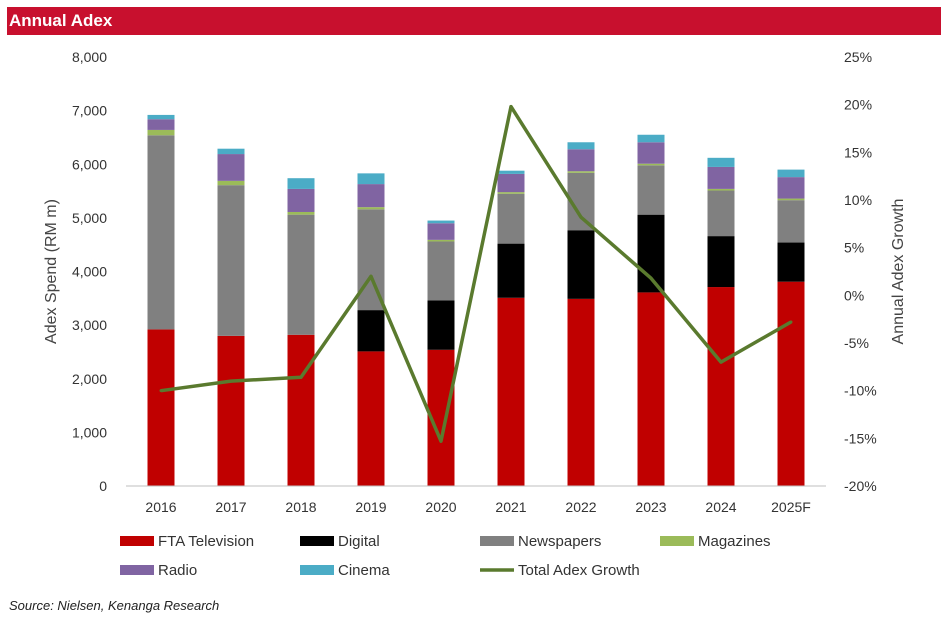 This screenshot has width=948, height=625. I want to click on legend-swatch-fta-television, so click(137, 541).